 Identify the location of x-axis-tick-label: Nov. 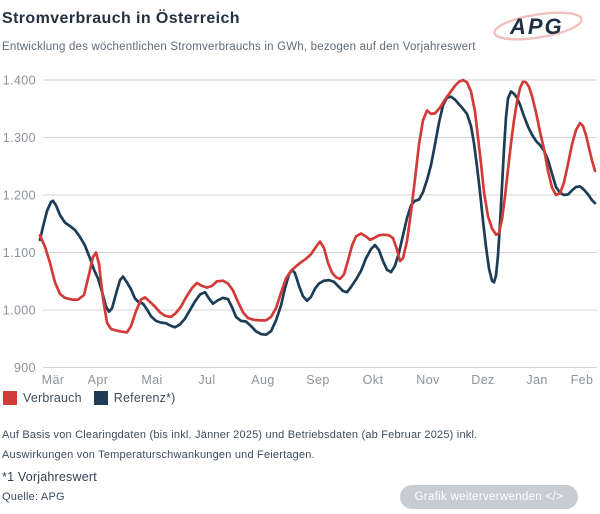
(428, 380).